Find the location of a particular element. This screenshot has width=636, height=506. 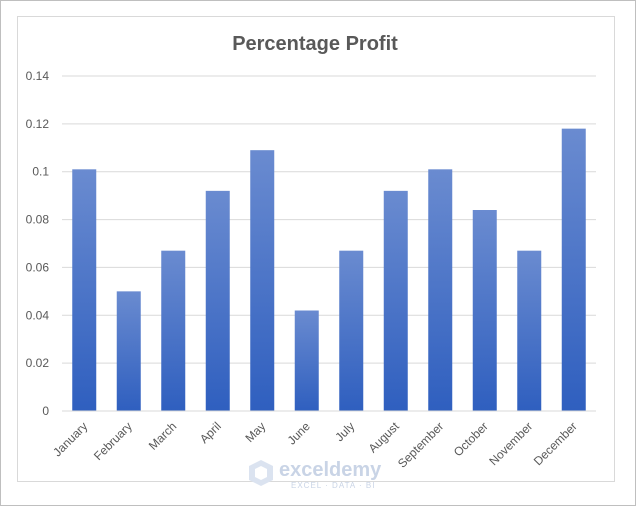

watermark: exceldemy EXCEL · DATA · BI is located at coordinates (315, 474).